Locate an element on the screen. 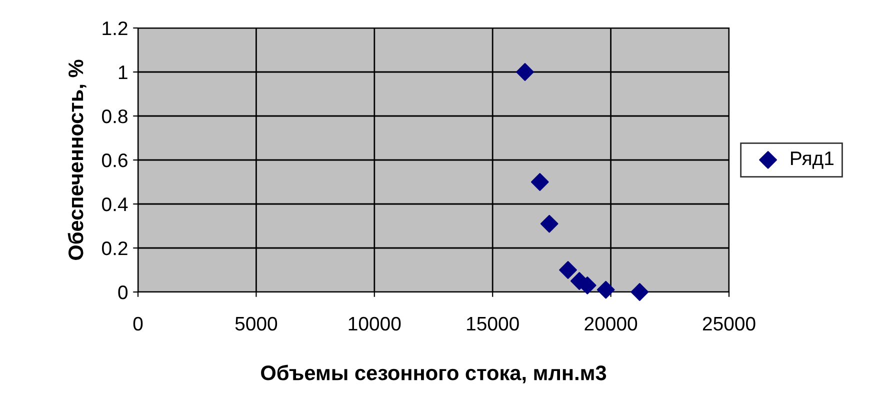 The width and height of the screenshot is (875, 412). y-tick-label: 0.4 is located at coordinates (115, 204).